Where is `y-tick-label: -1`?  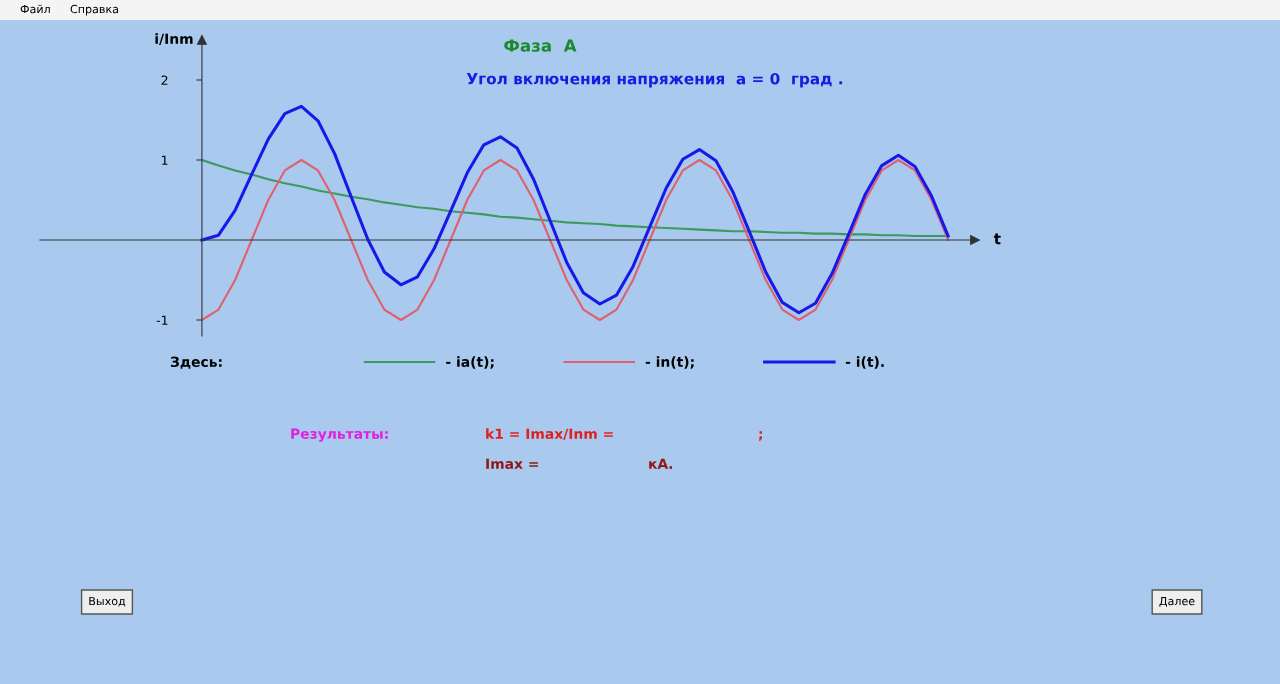 y-tick-label: -1 is located at coordinates (162, 320).